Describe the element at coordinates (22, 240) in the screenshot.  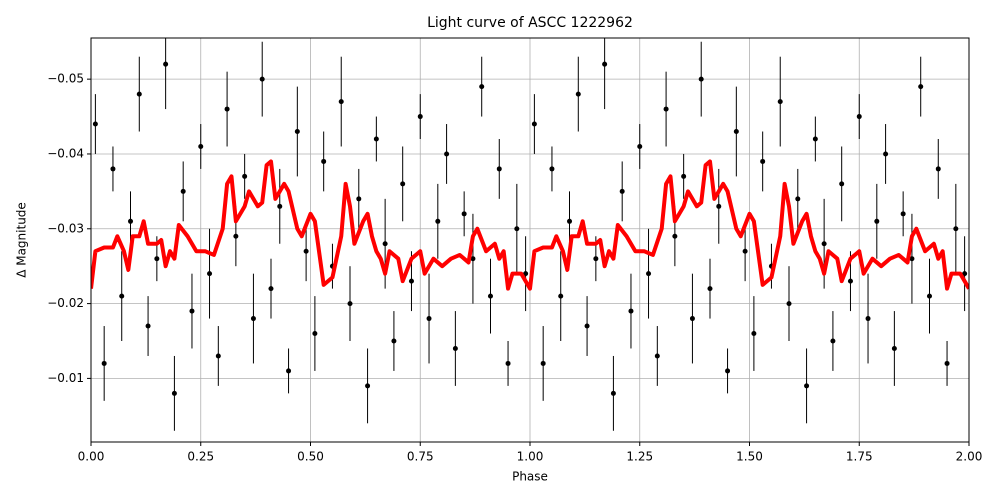
I see `y-axis-label: Δ Magnitude` at that location.